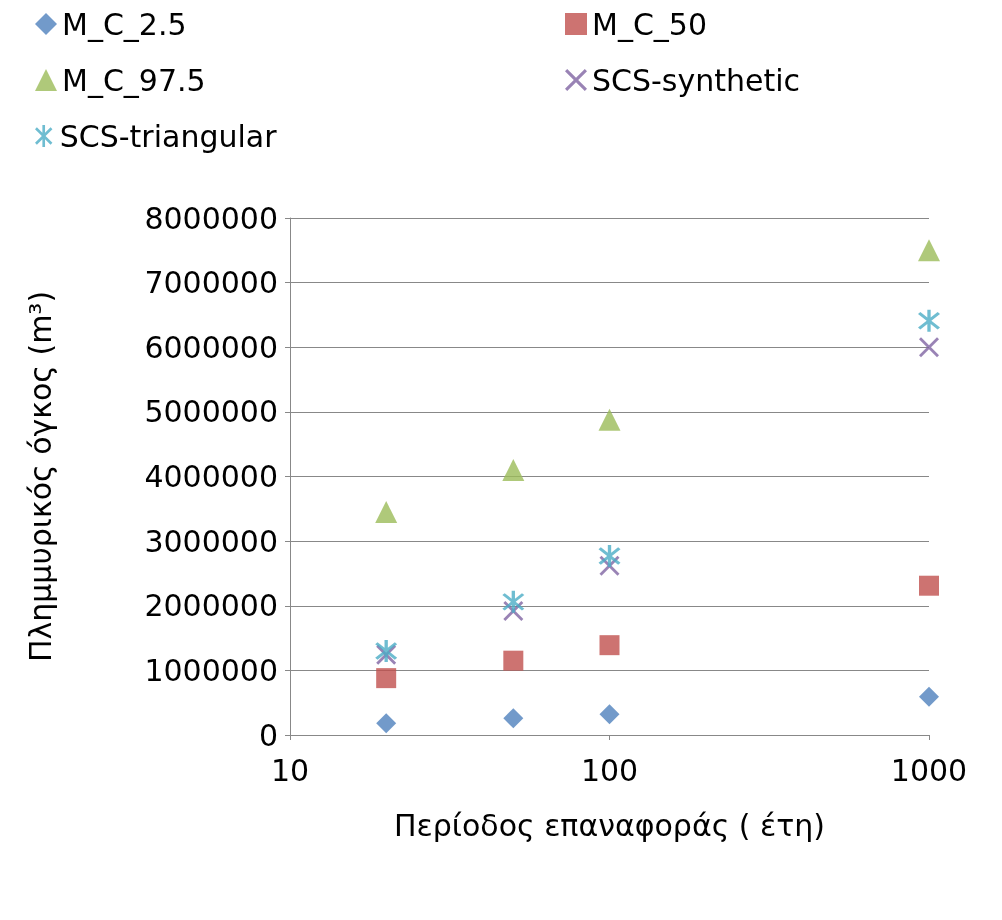 The width and height of the screenshot is (1002, 920). What do you see at coordinates (609, 770) in the screenshot?
I see `x-tick-label: 100` at bounding box center [609, 770].